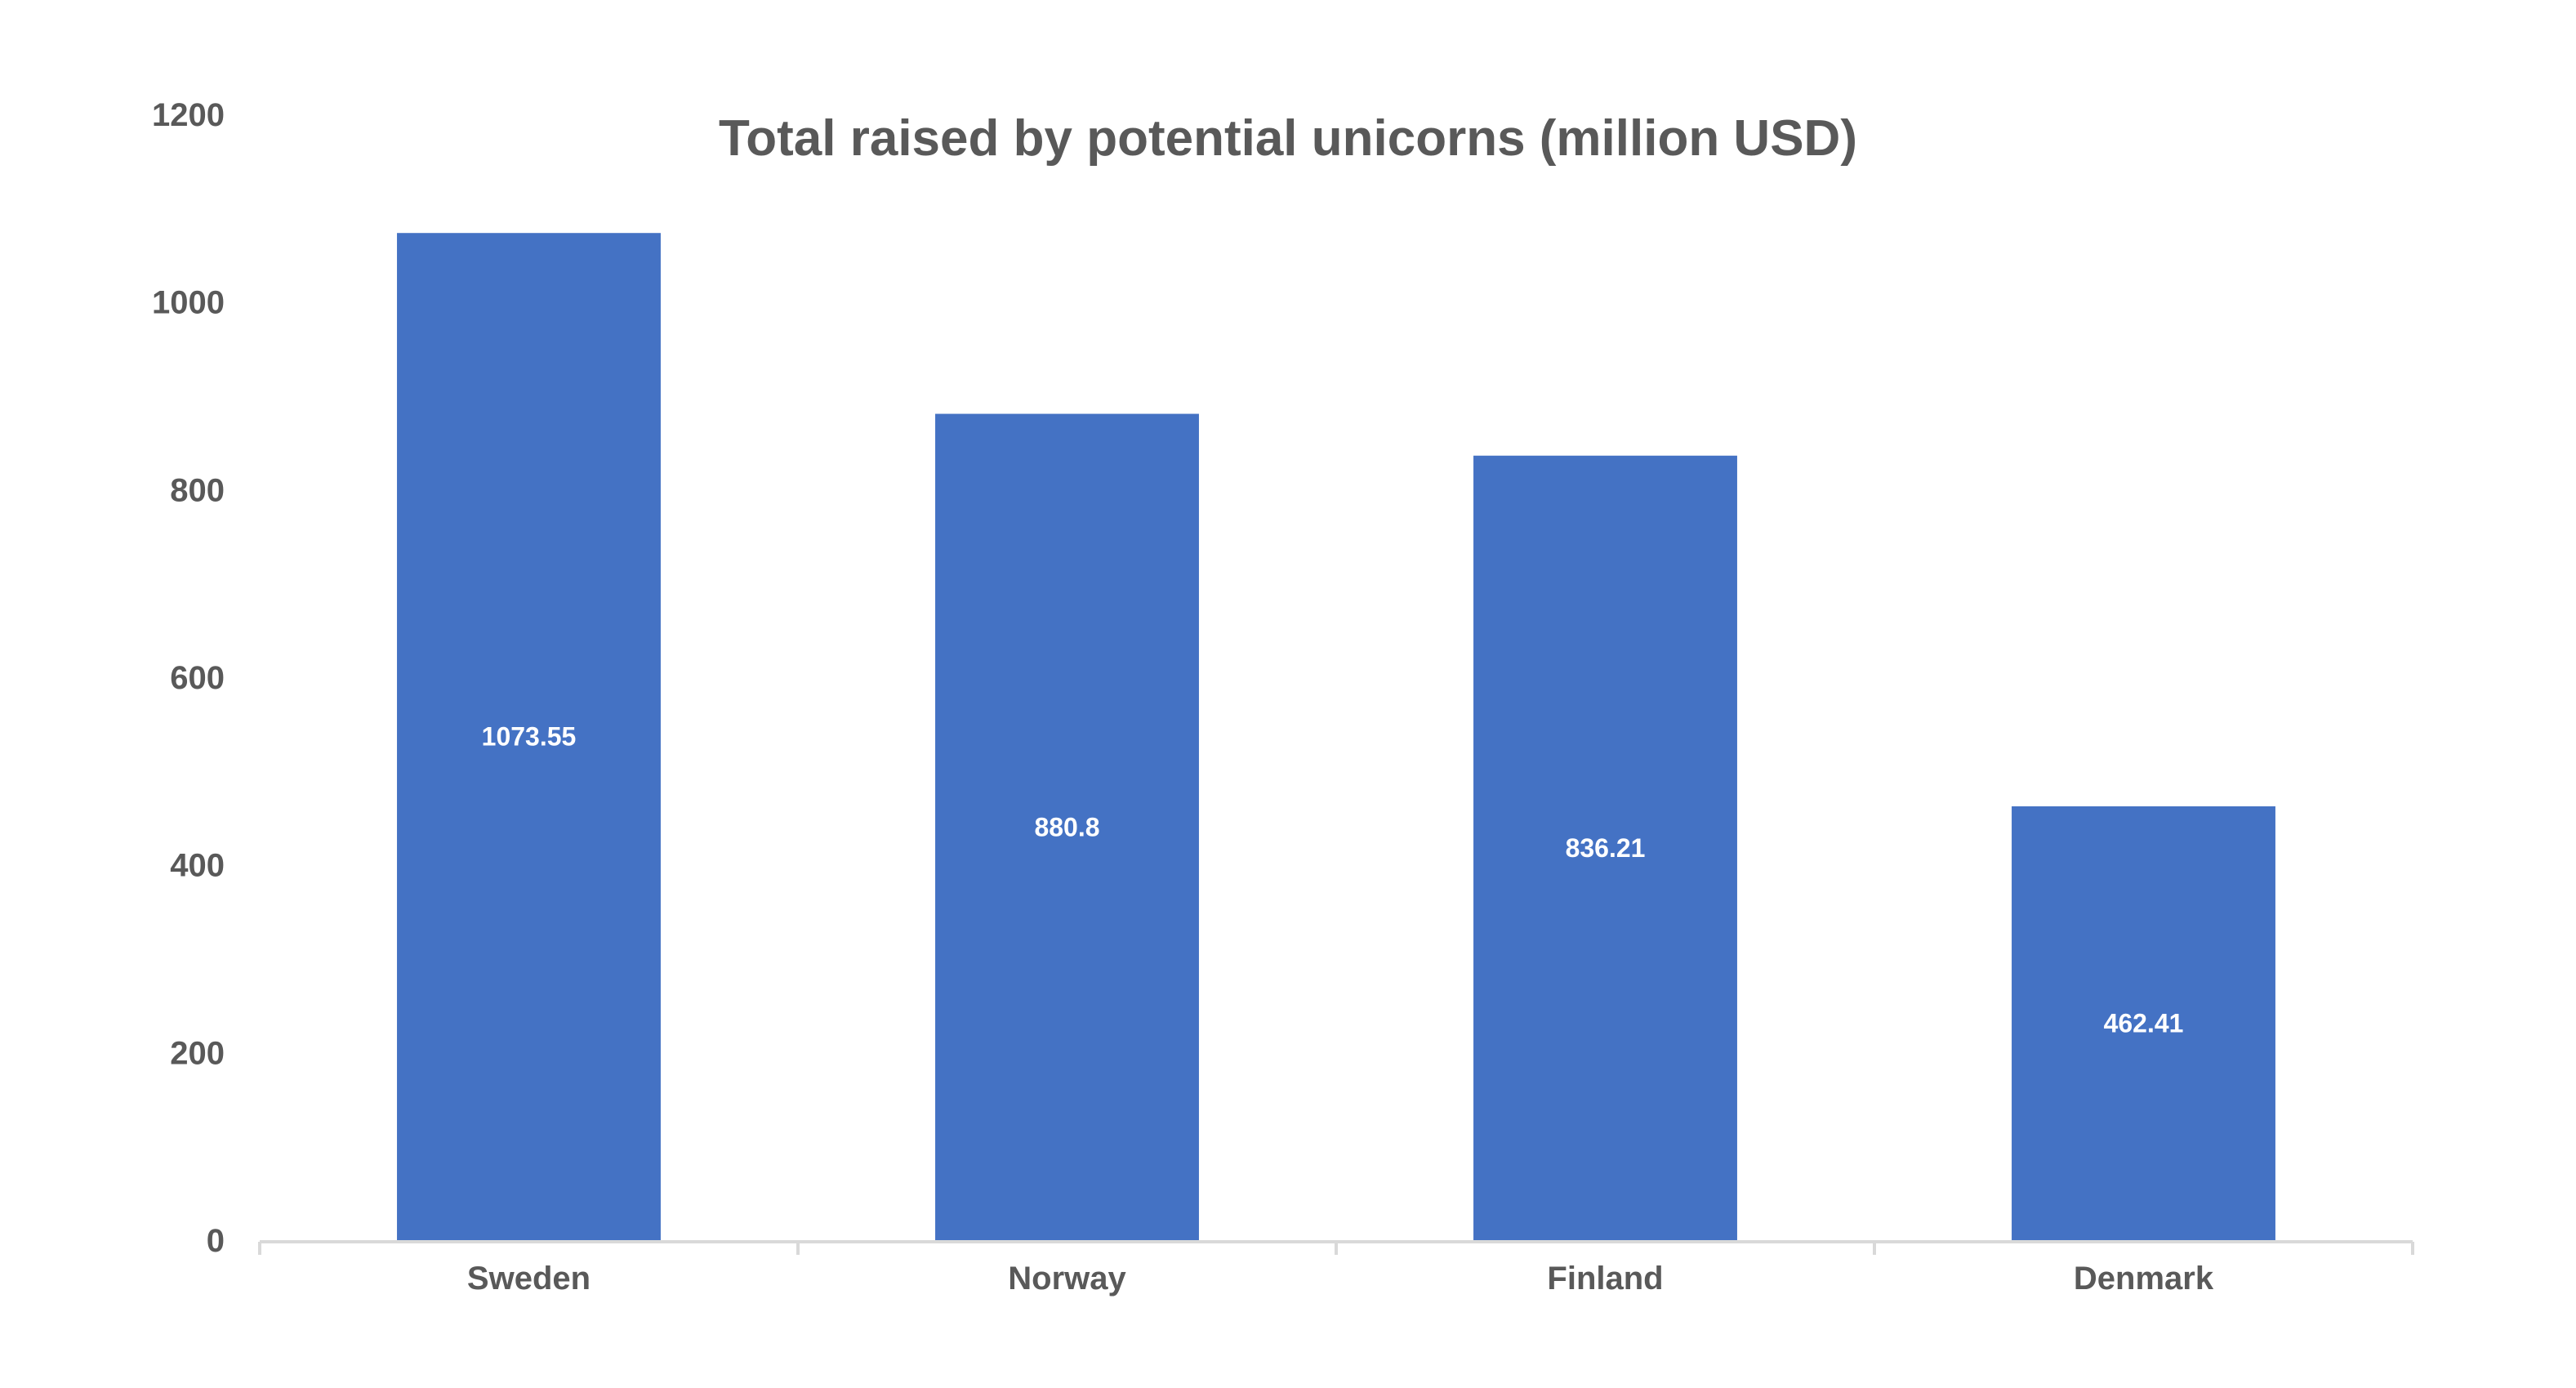 This screenshot has width=2576, height=1388. I want to click on data-label: 880.8, so click(1066, 826).